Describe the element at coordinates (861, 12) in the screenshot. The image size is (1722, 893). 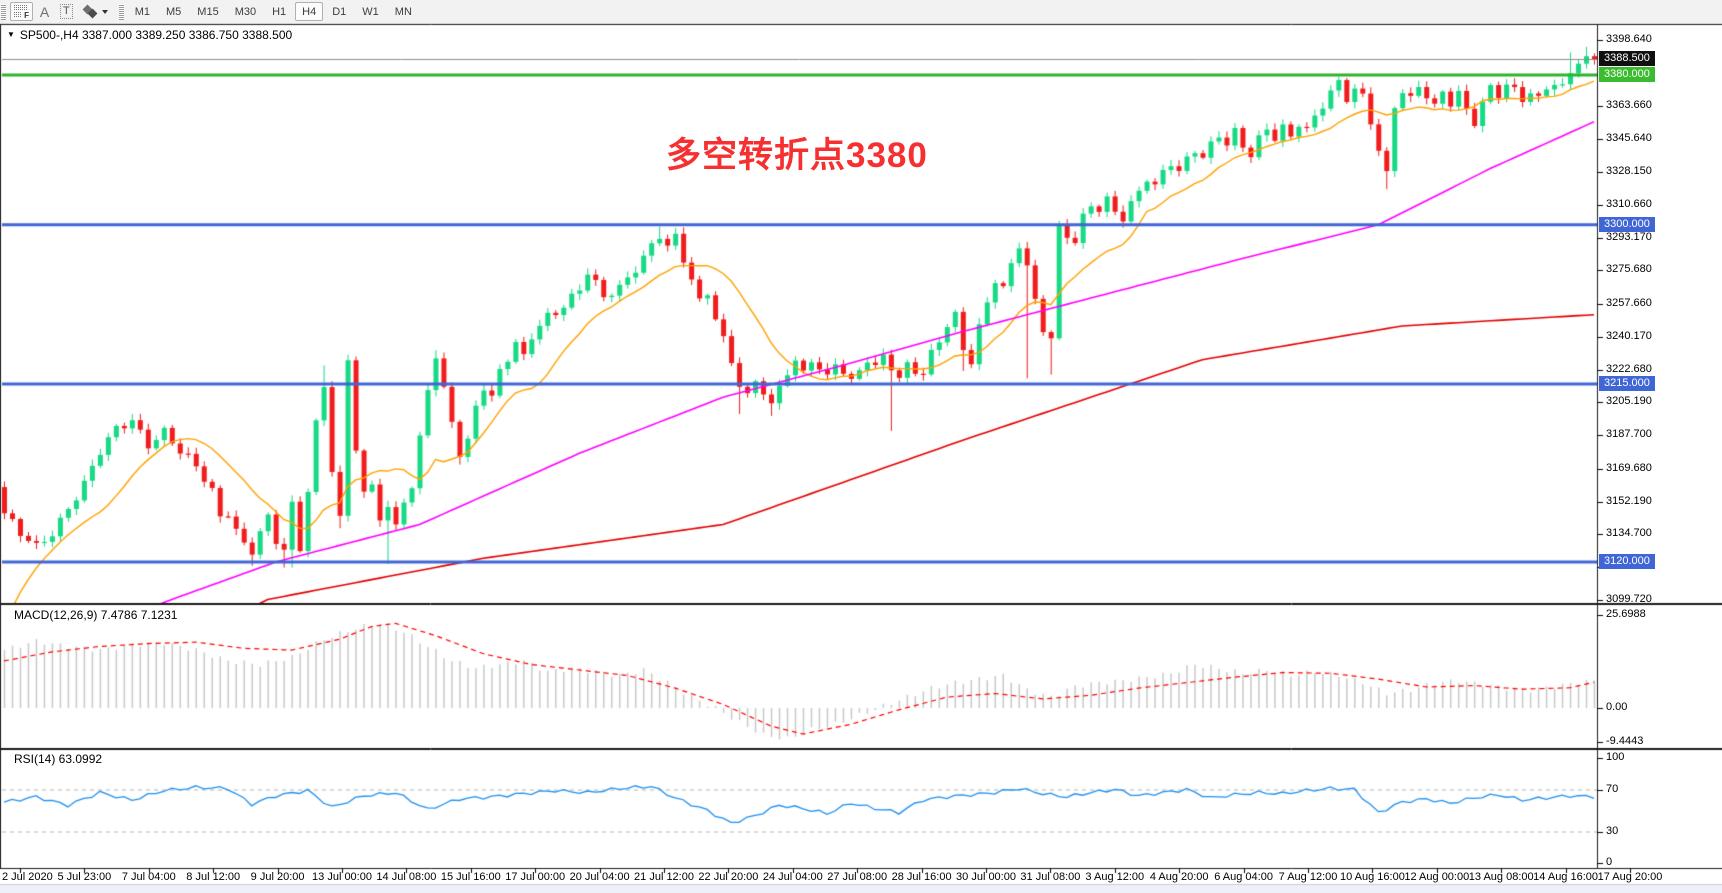
I see `chart-toolbar: F A T M1 M5 M15 M30 H1 H4 D1 W1 MN` at that location.